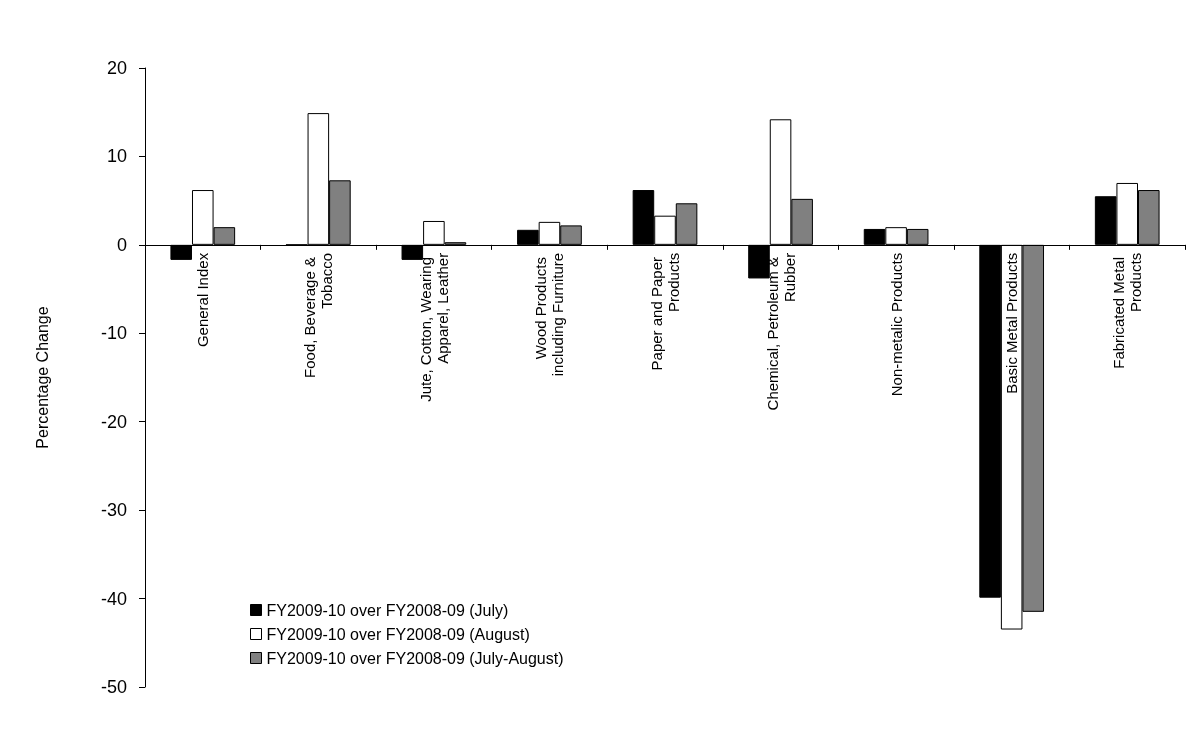 The image size is (1203, 731). What do you see at coordinates (42, 377) in the screenshot?
I see `y-axis-title: Percentage Change` at bounding box center [42, 377].